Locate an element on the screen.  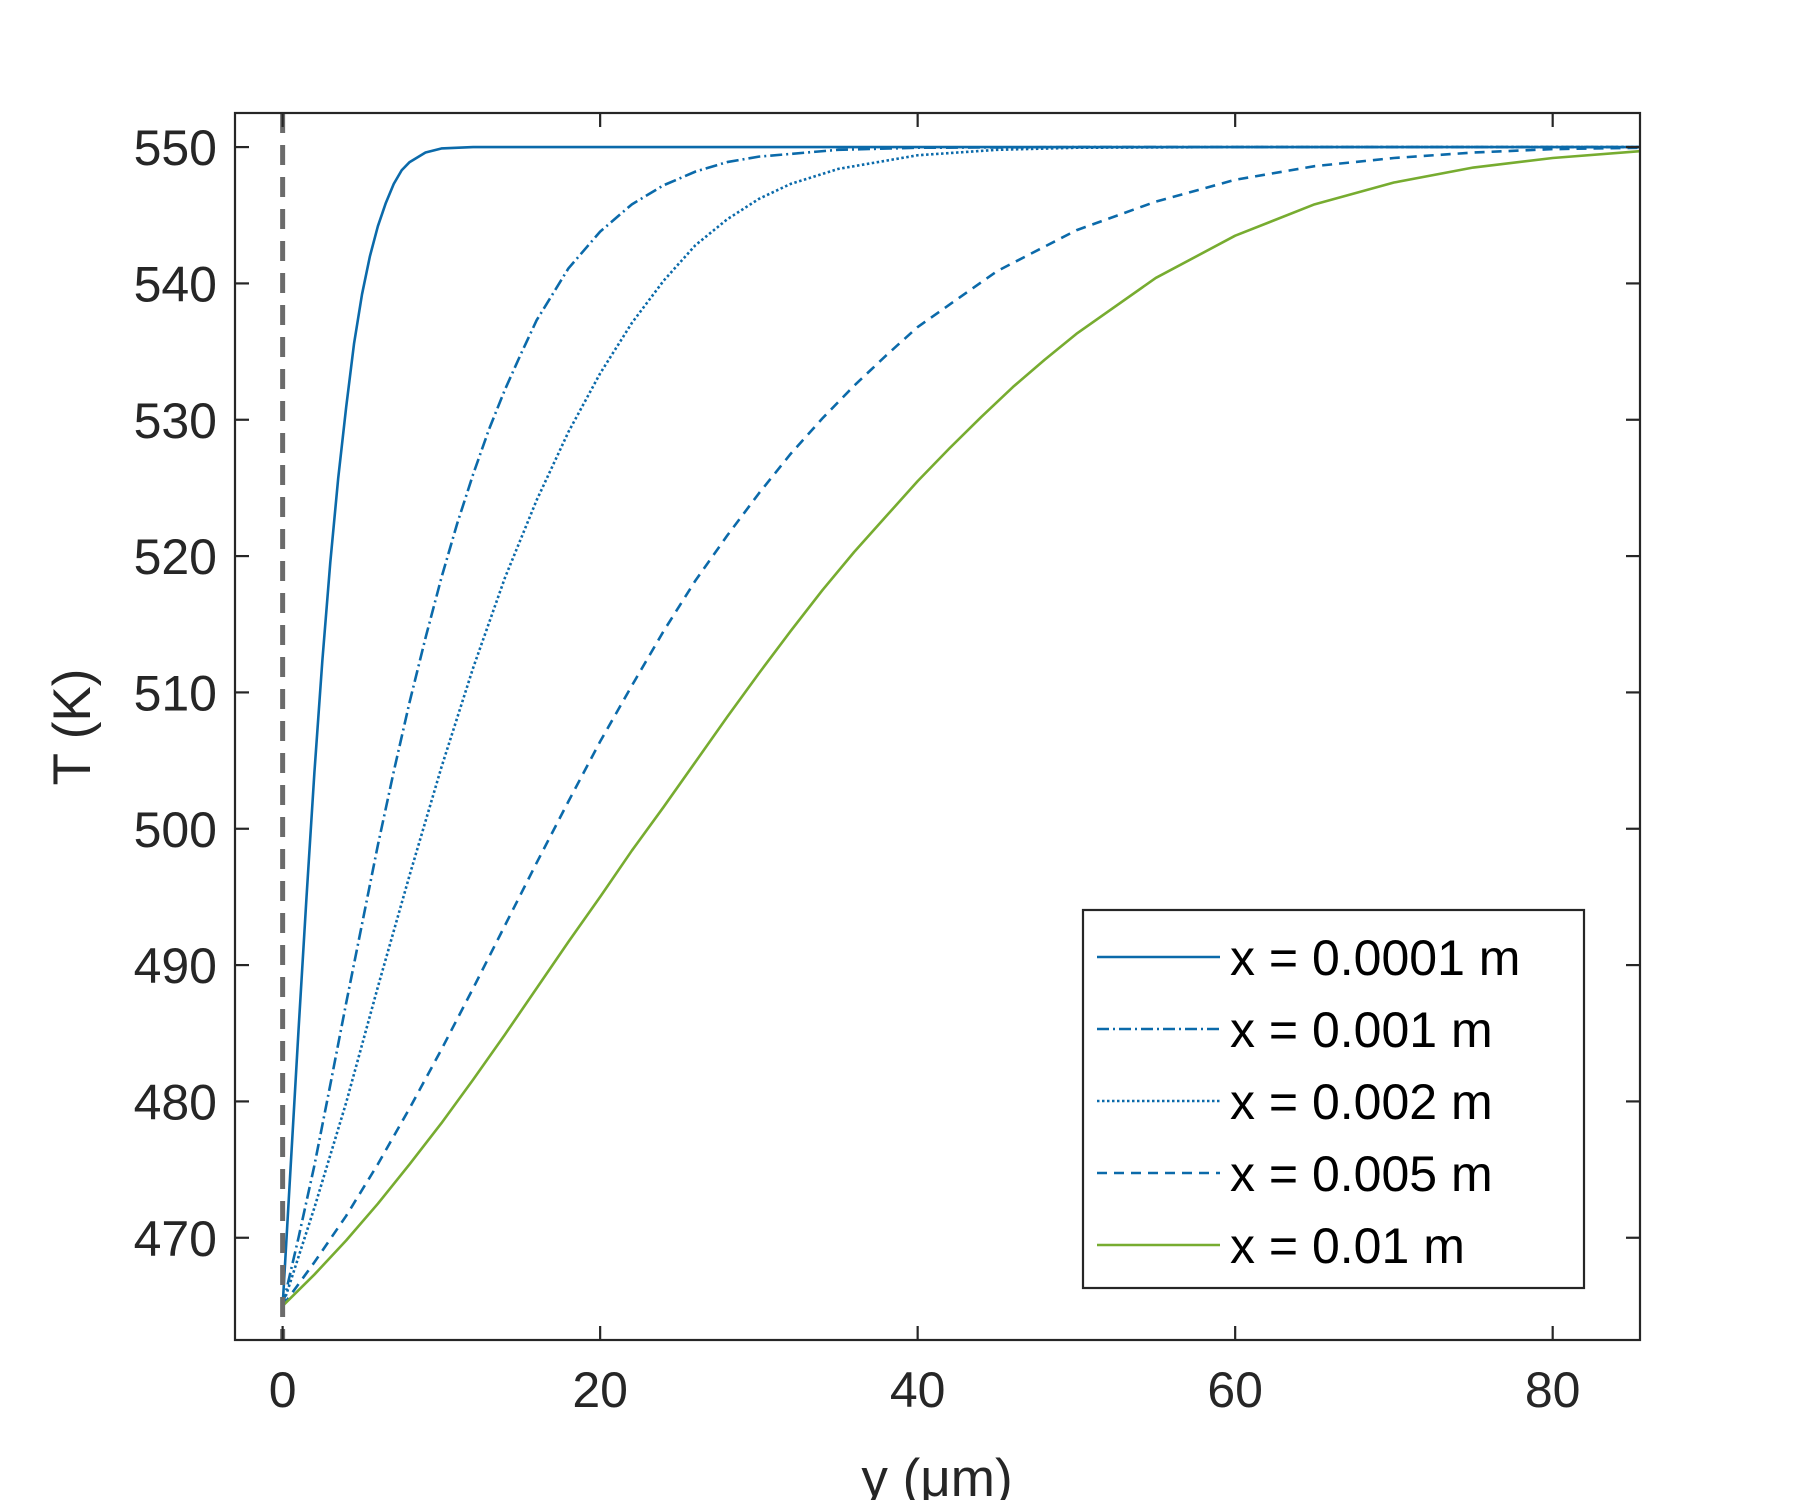
legend-label-5: x = 0.01 m is located at coordinates (1347, 1246).